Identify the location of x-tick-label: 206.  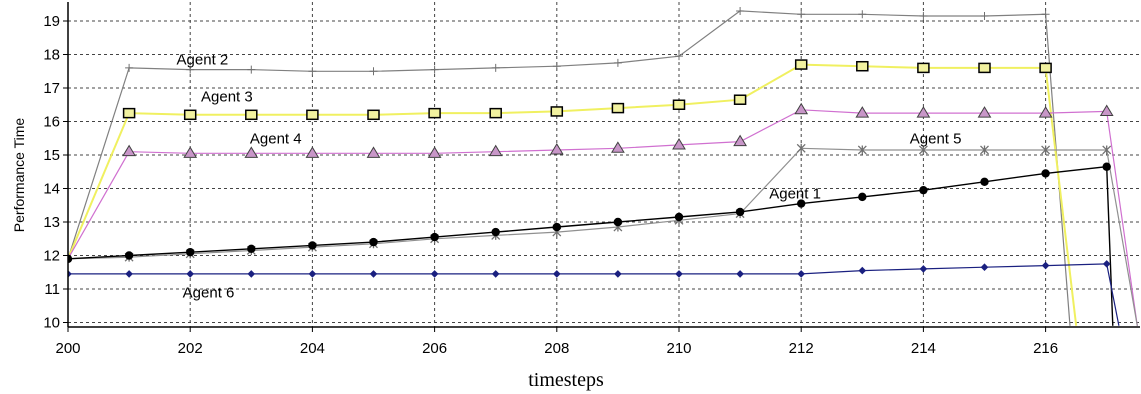
(434, 348).